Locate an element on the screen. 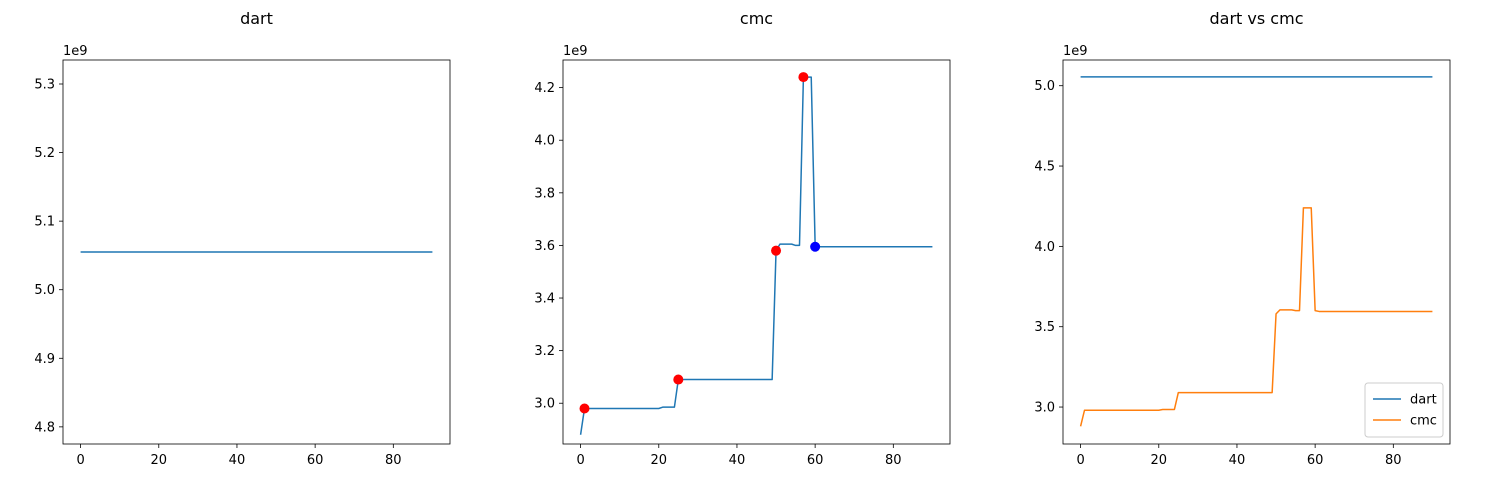  y-tick-label: 5.1 is located at coordinates (44, 222).